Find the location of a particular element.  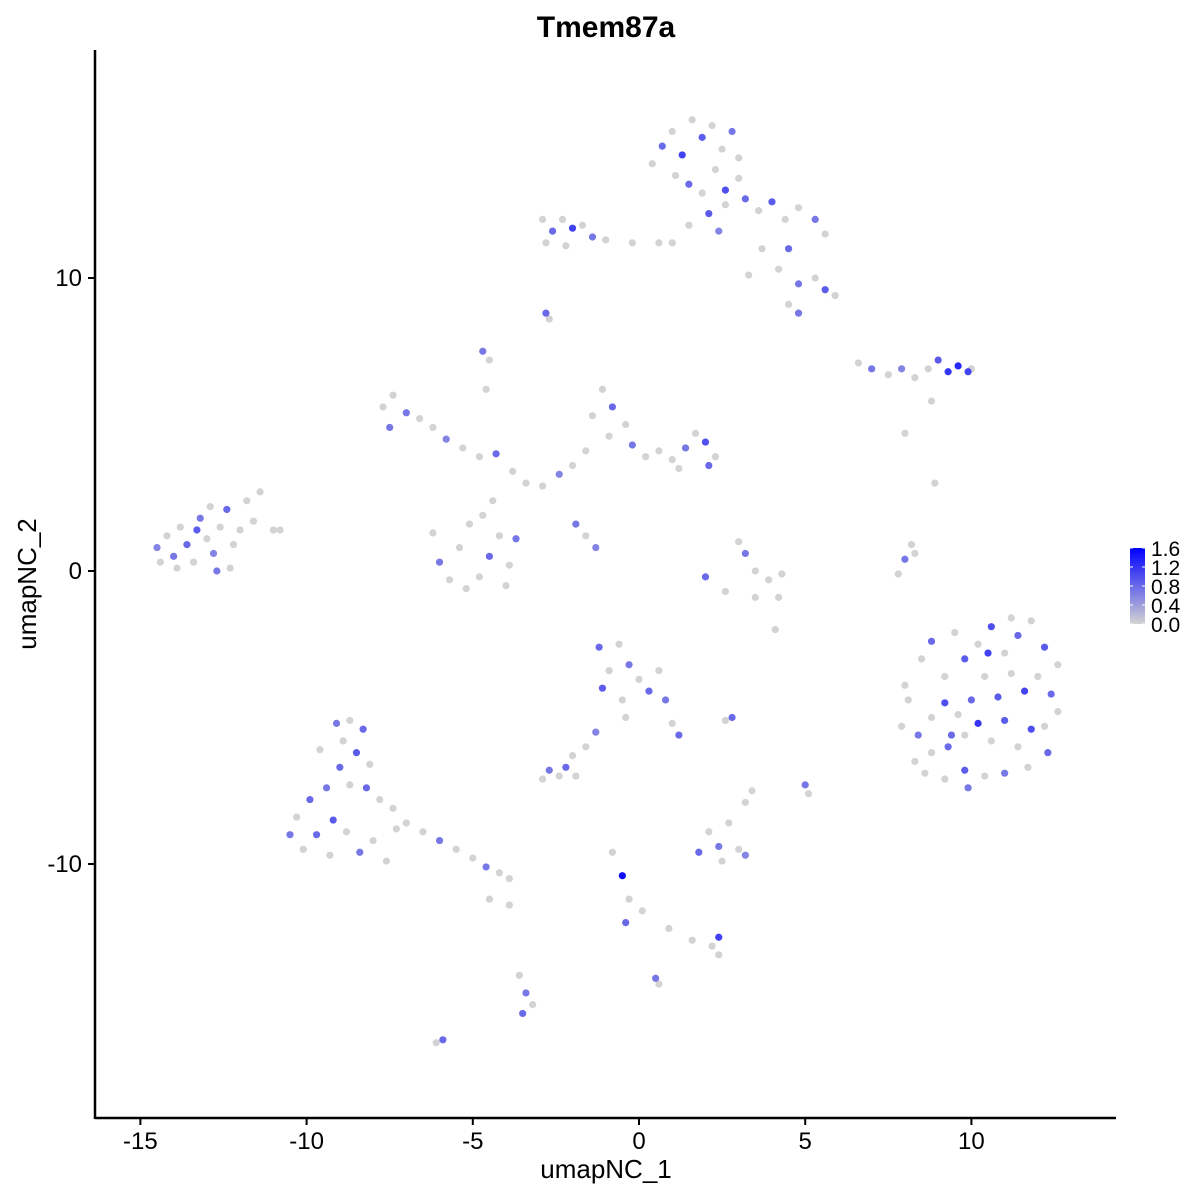

x-tick-label: 10 is located at coordinates (971, 1141).